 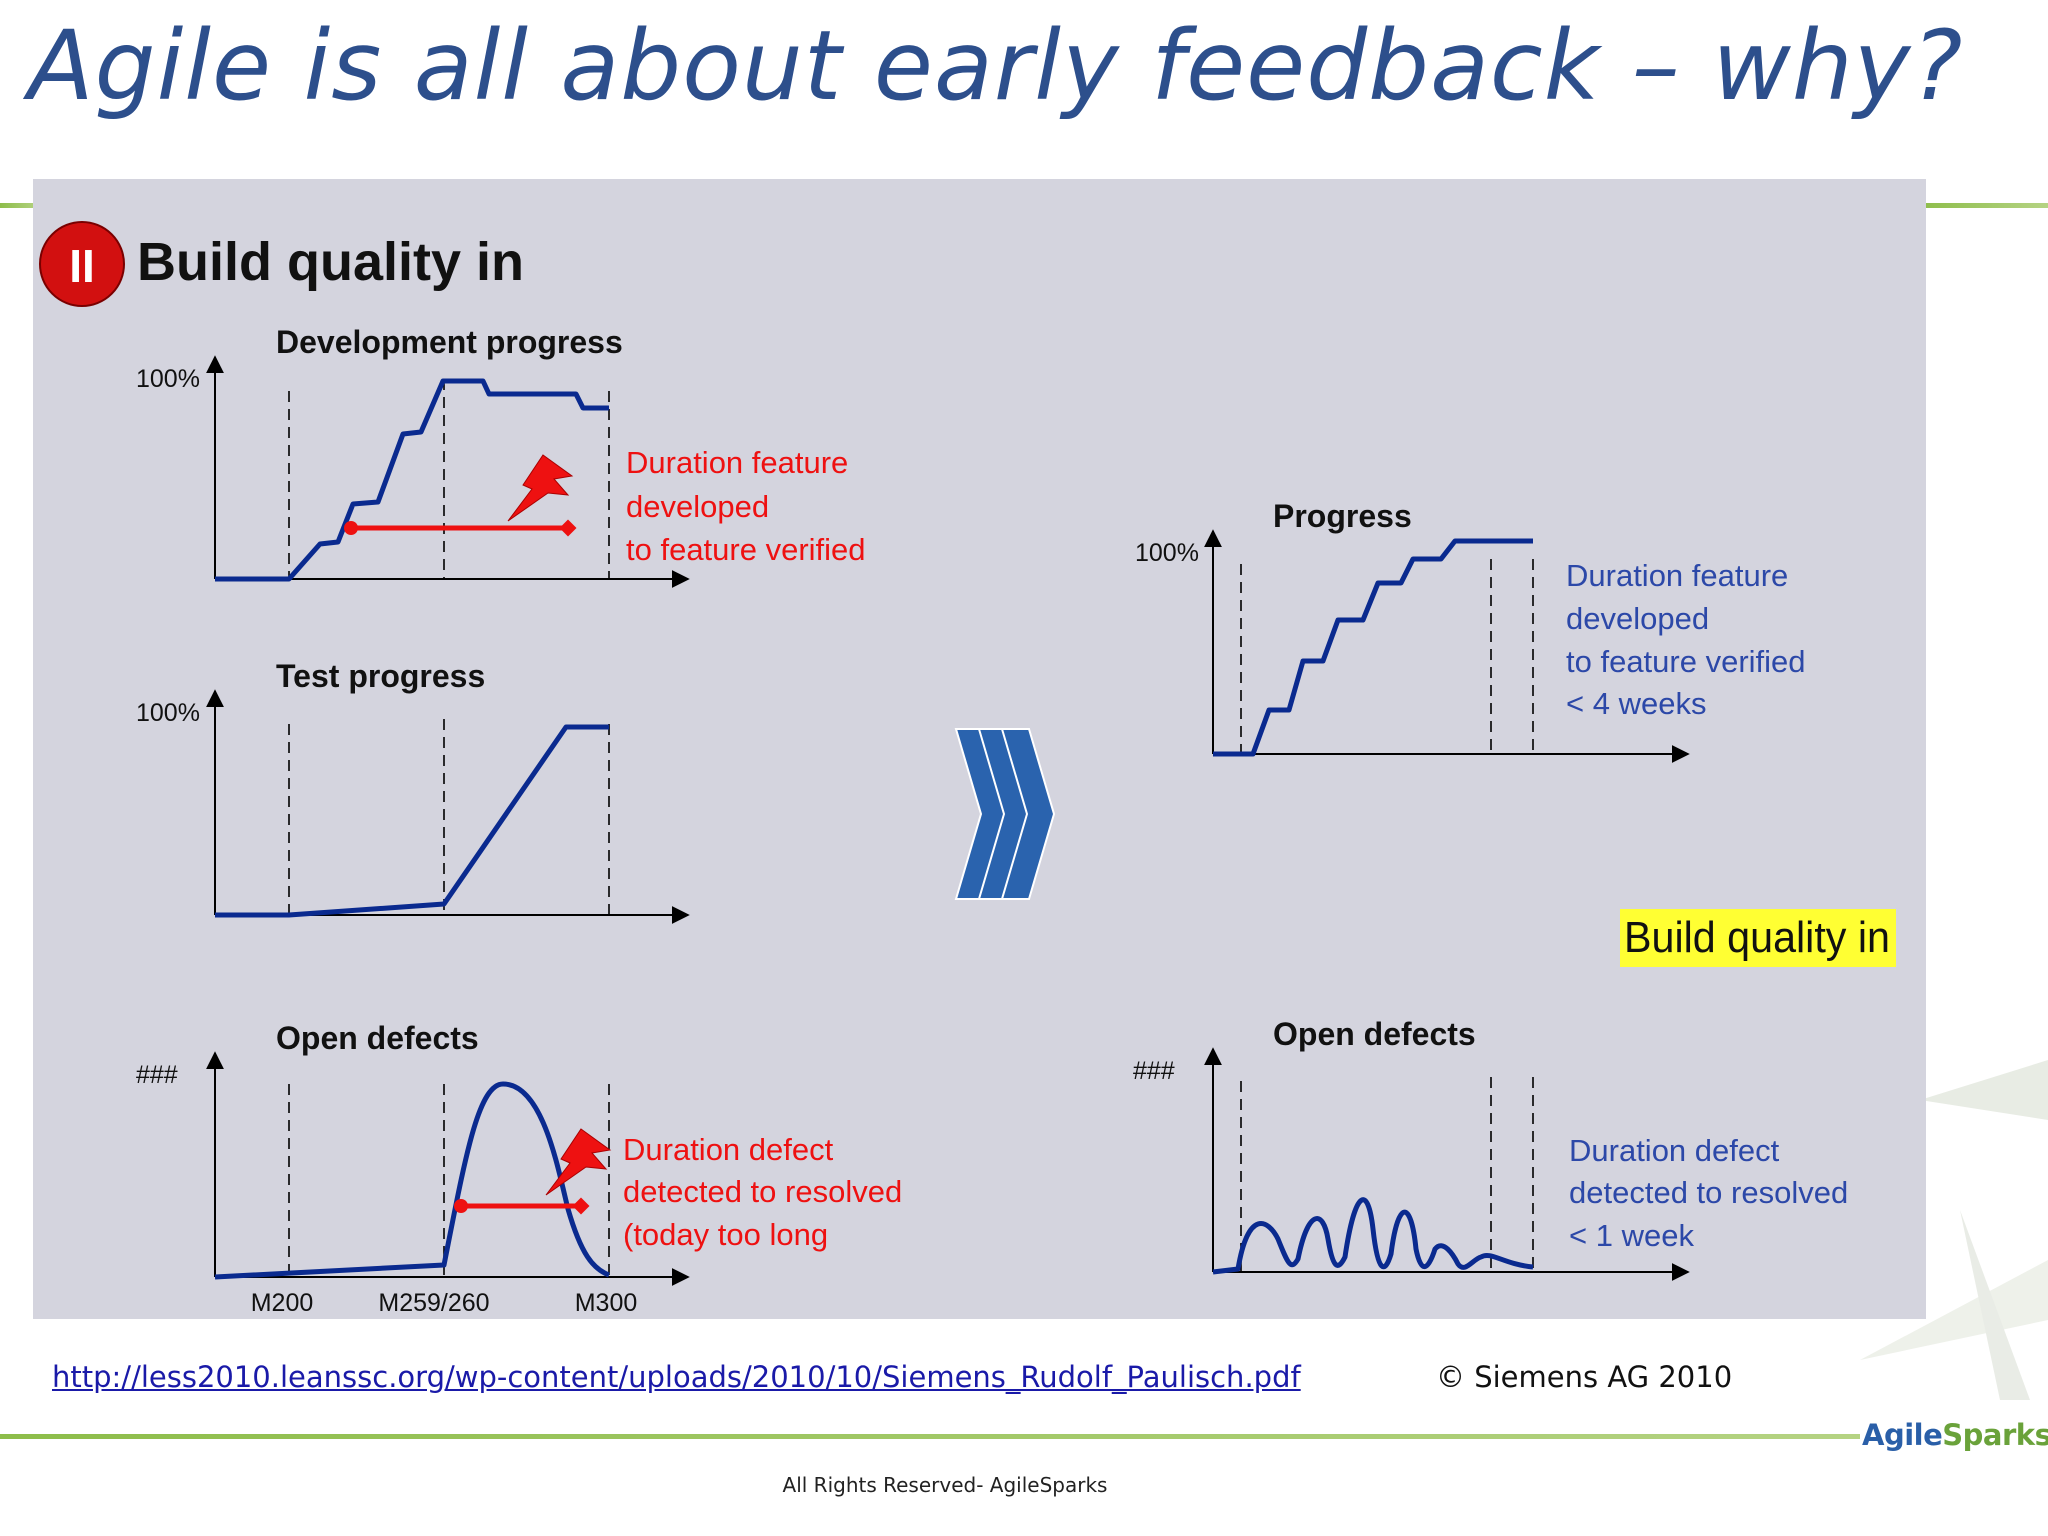 I want to click on highlight-box, so click(x=1758, y=938).